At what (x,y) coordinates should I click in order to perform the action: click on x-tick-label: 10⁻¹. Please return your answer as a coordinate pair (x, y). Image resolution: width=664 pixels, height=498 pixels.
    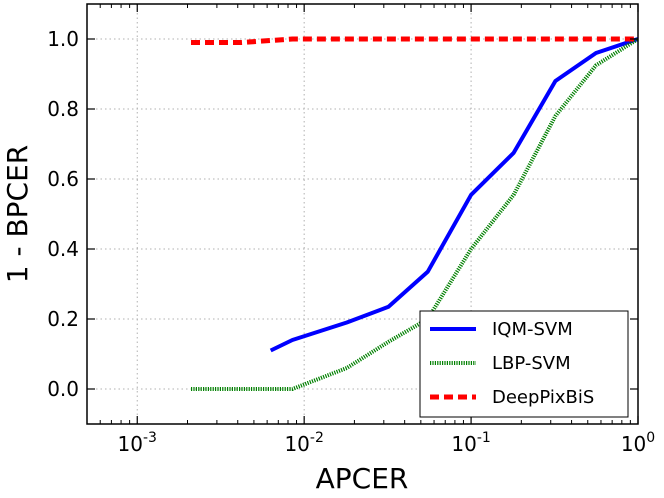
    Looking at the image, I should click on (470, 443).